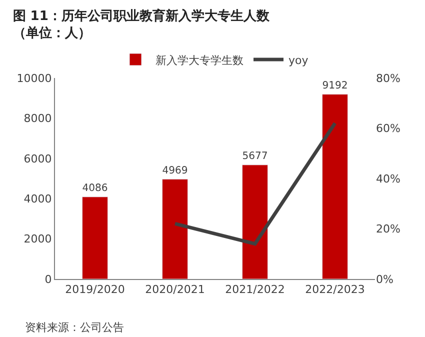  I want to click on y2-tick-label: 80%, so click(388, 78).